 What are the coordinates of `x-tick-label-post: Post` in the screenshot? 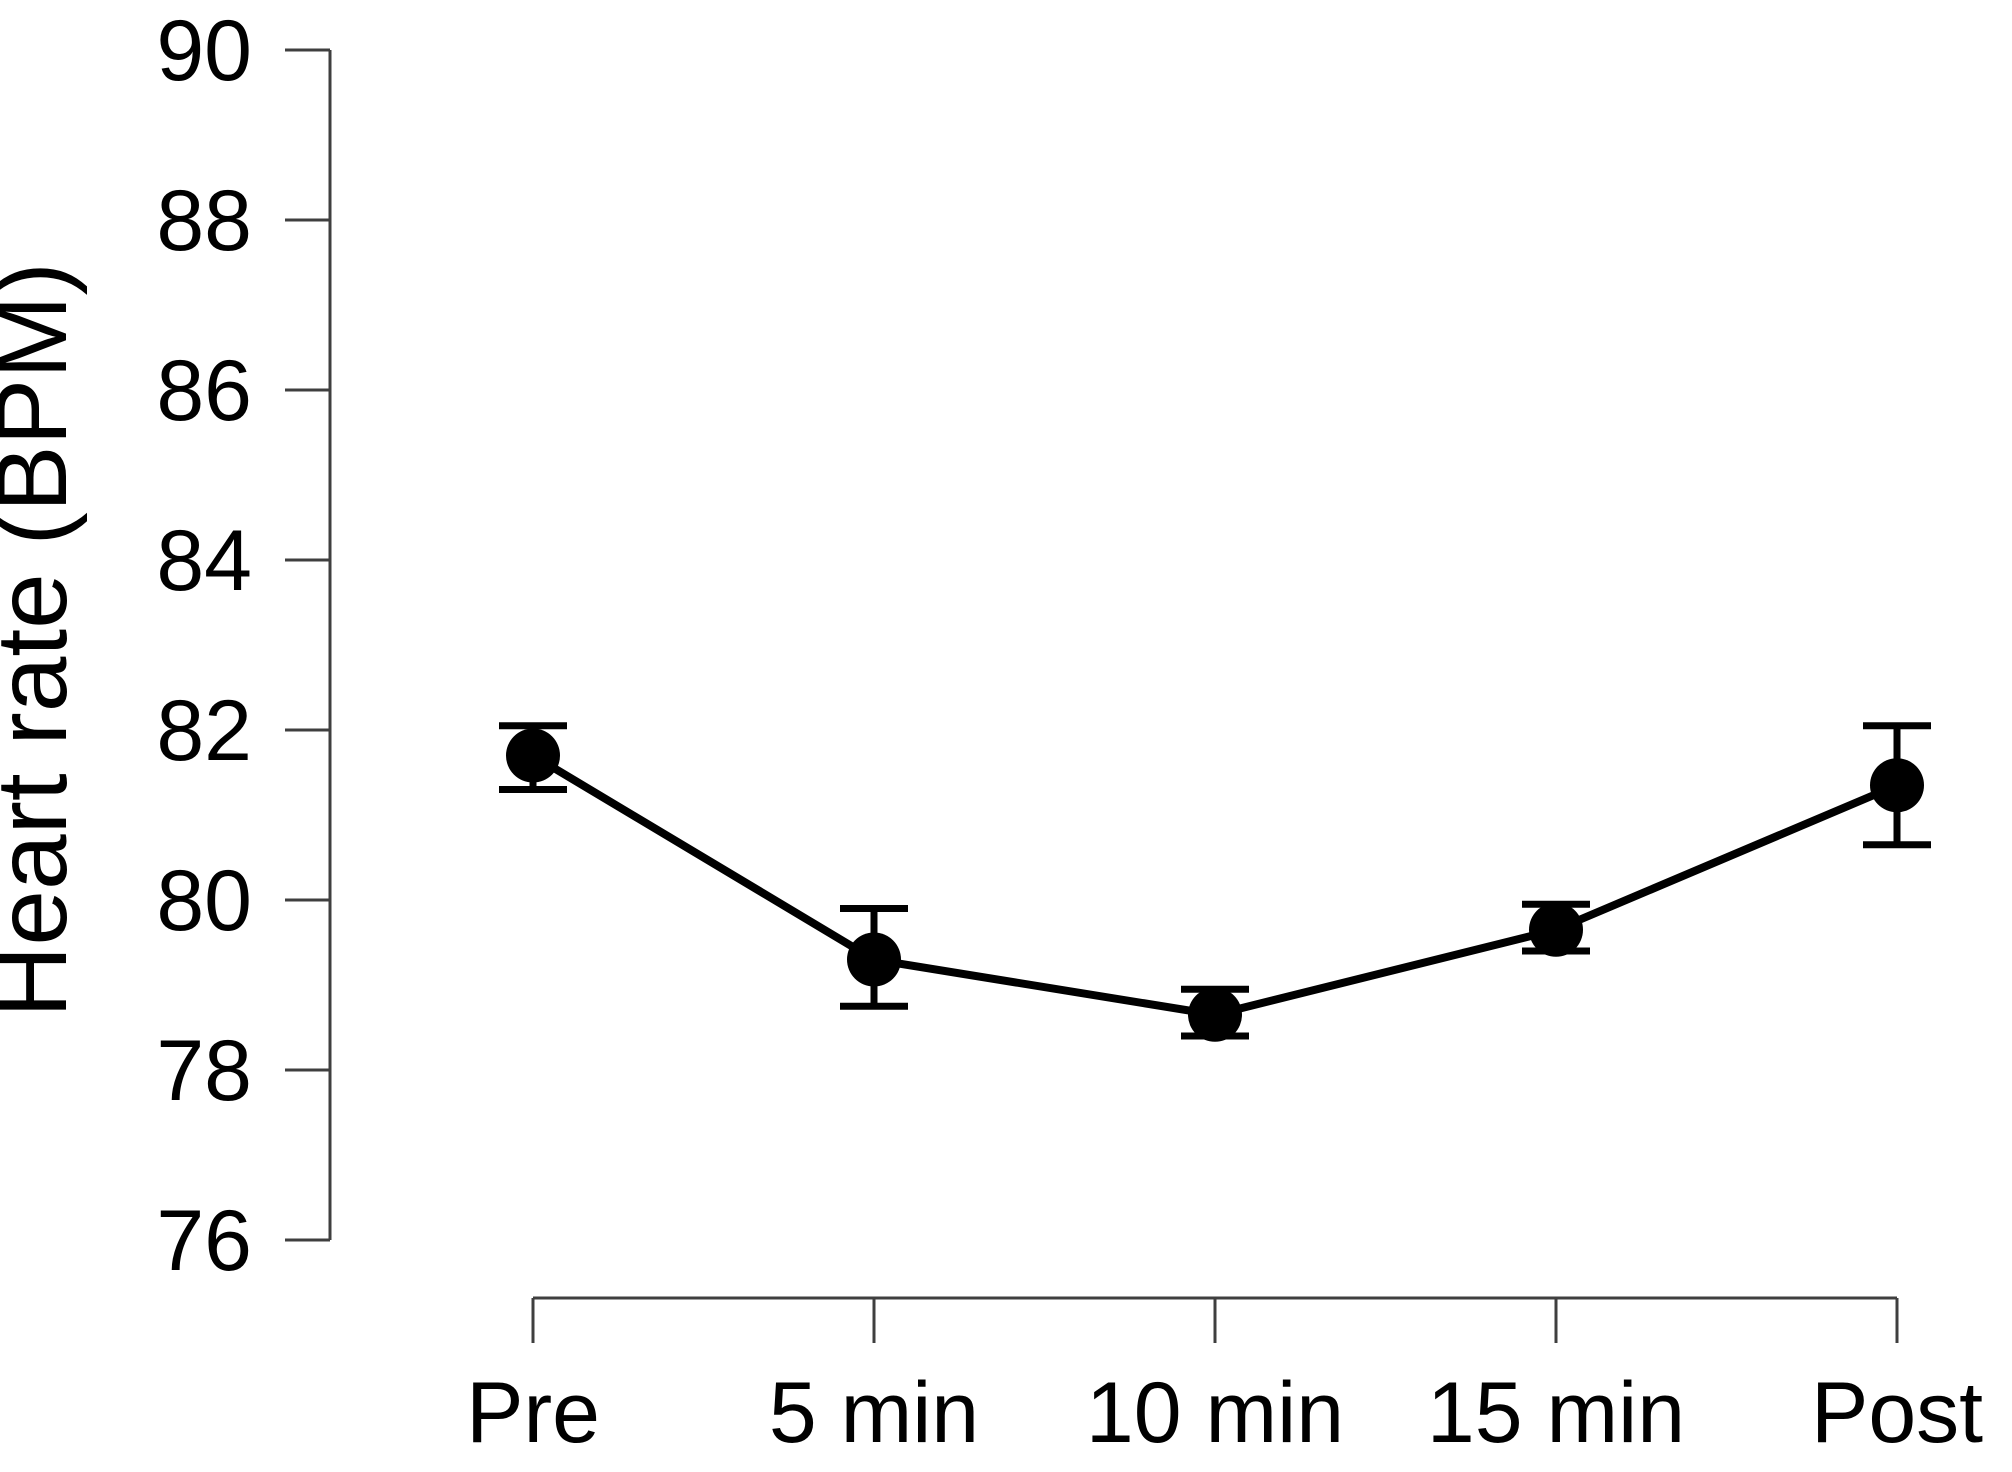 It's located at (1897, 1413).